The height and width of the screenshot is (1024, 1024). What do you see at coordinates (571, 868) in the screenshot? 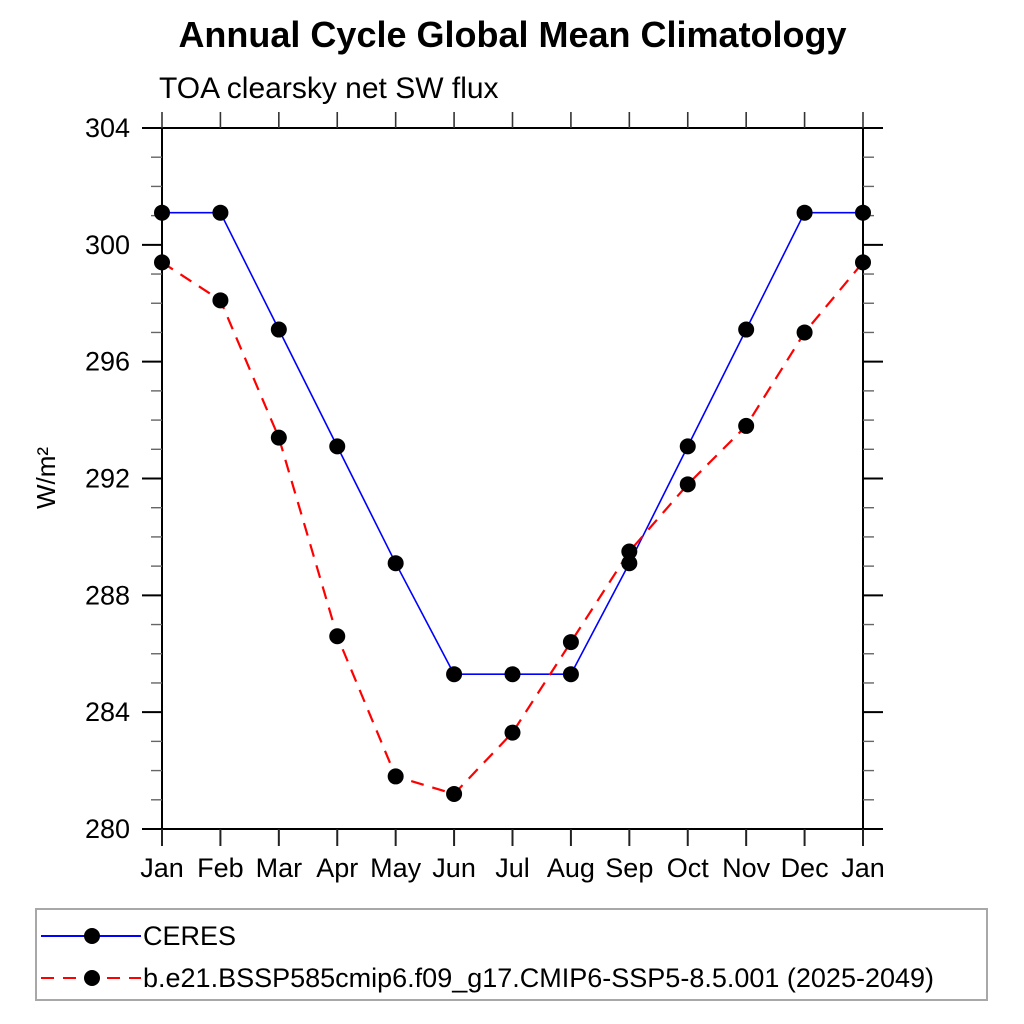
I see `x-tick-label-7: Aug` at bounding box center [571, 868].